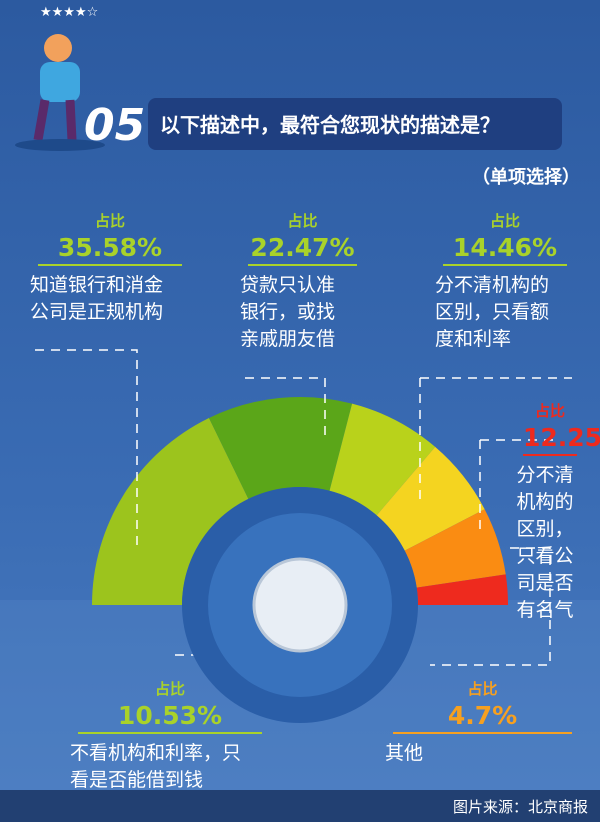 This screenshot has width=600, height=822. I want to click on category-label: 其他, so click(404, 753).